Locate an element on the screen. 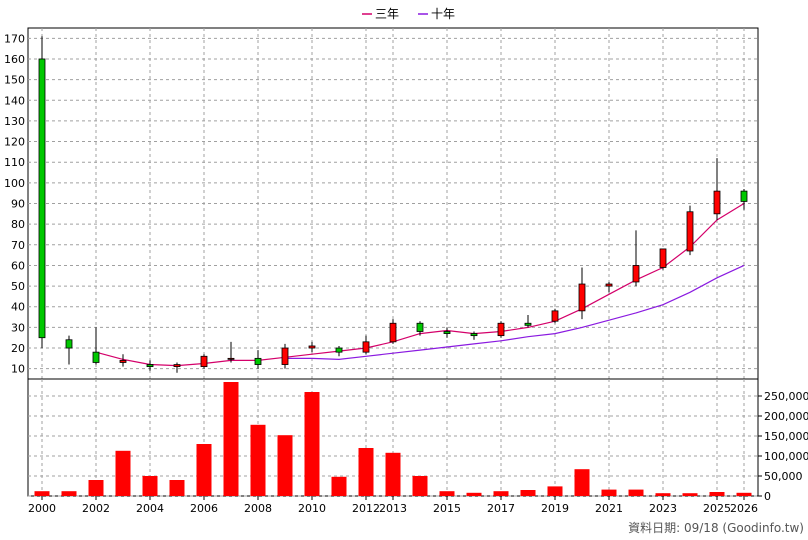  price-y-tick-label: 110 is located at coordinates (14, 162).